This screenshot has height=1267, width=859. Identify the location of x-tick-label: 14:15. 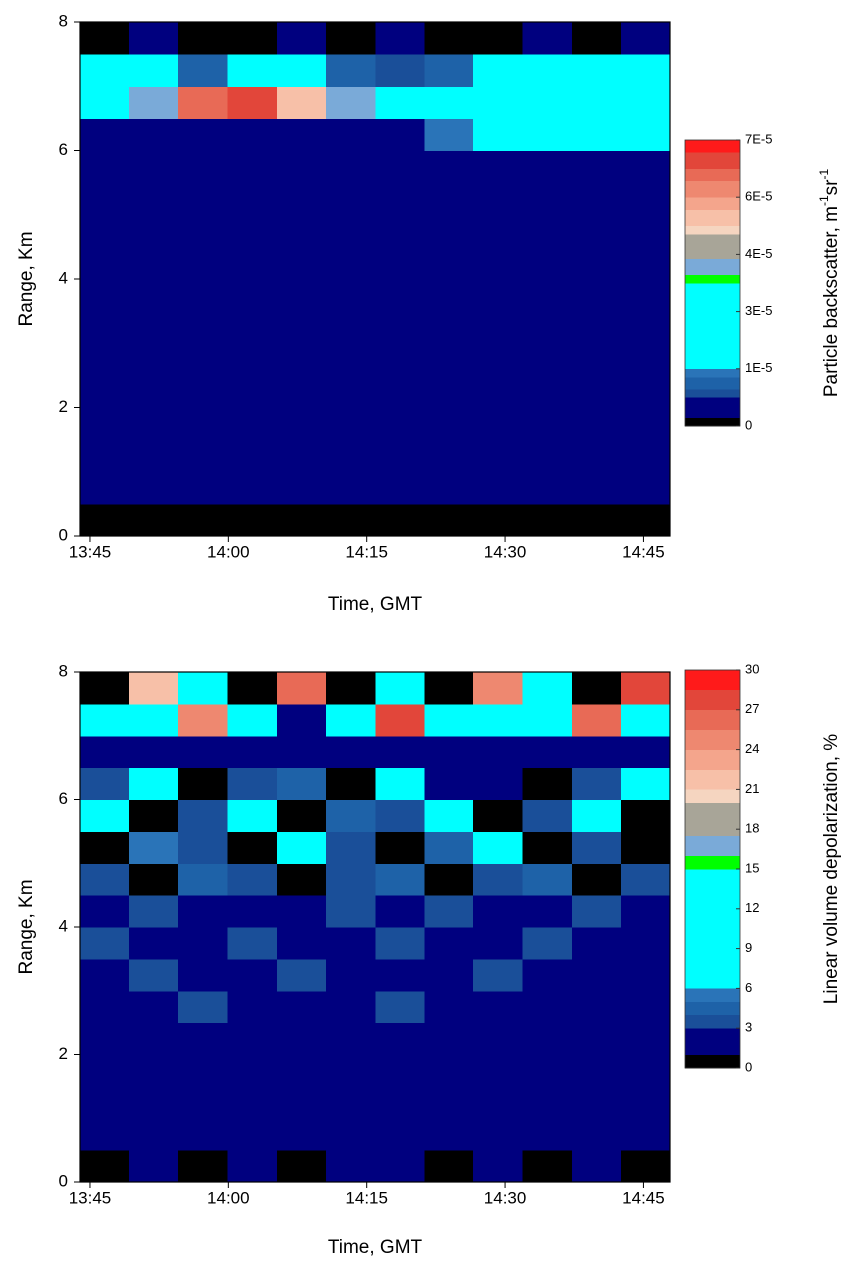
(366, 1197).